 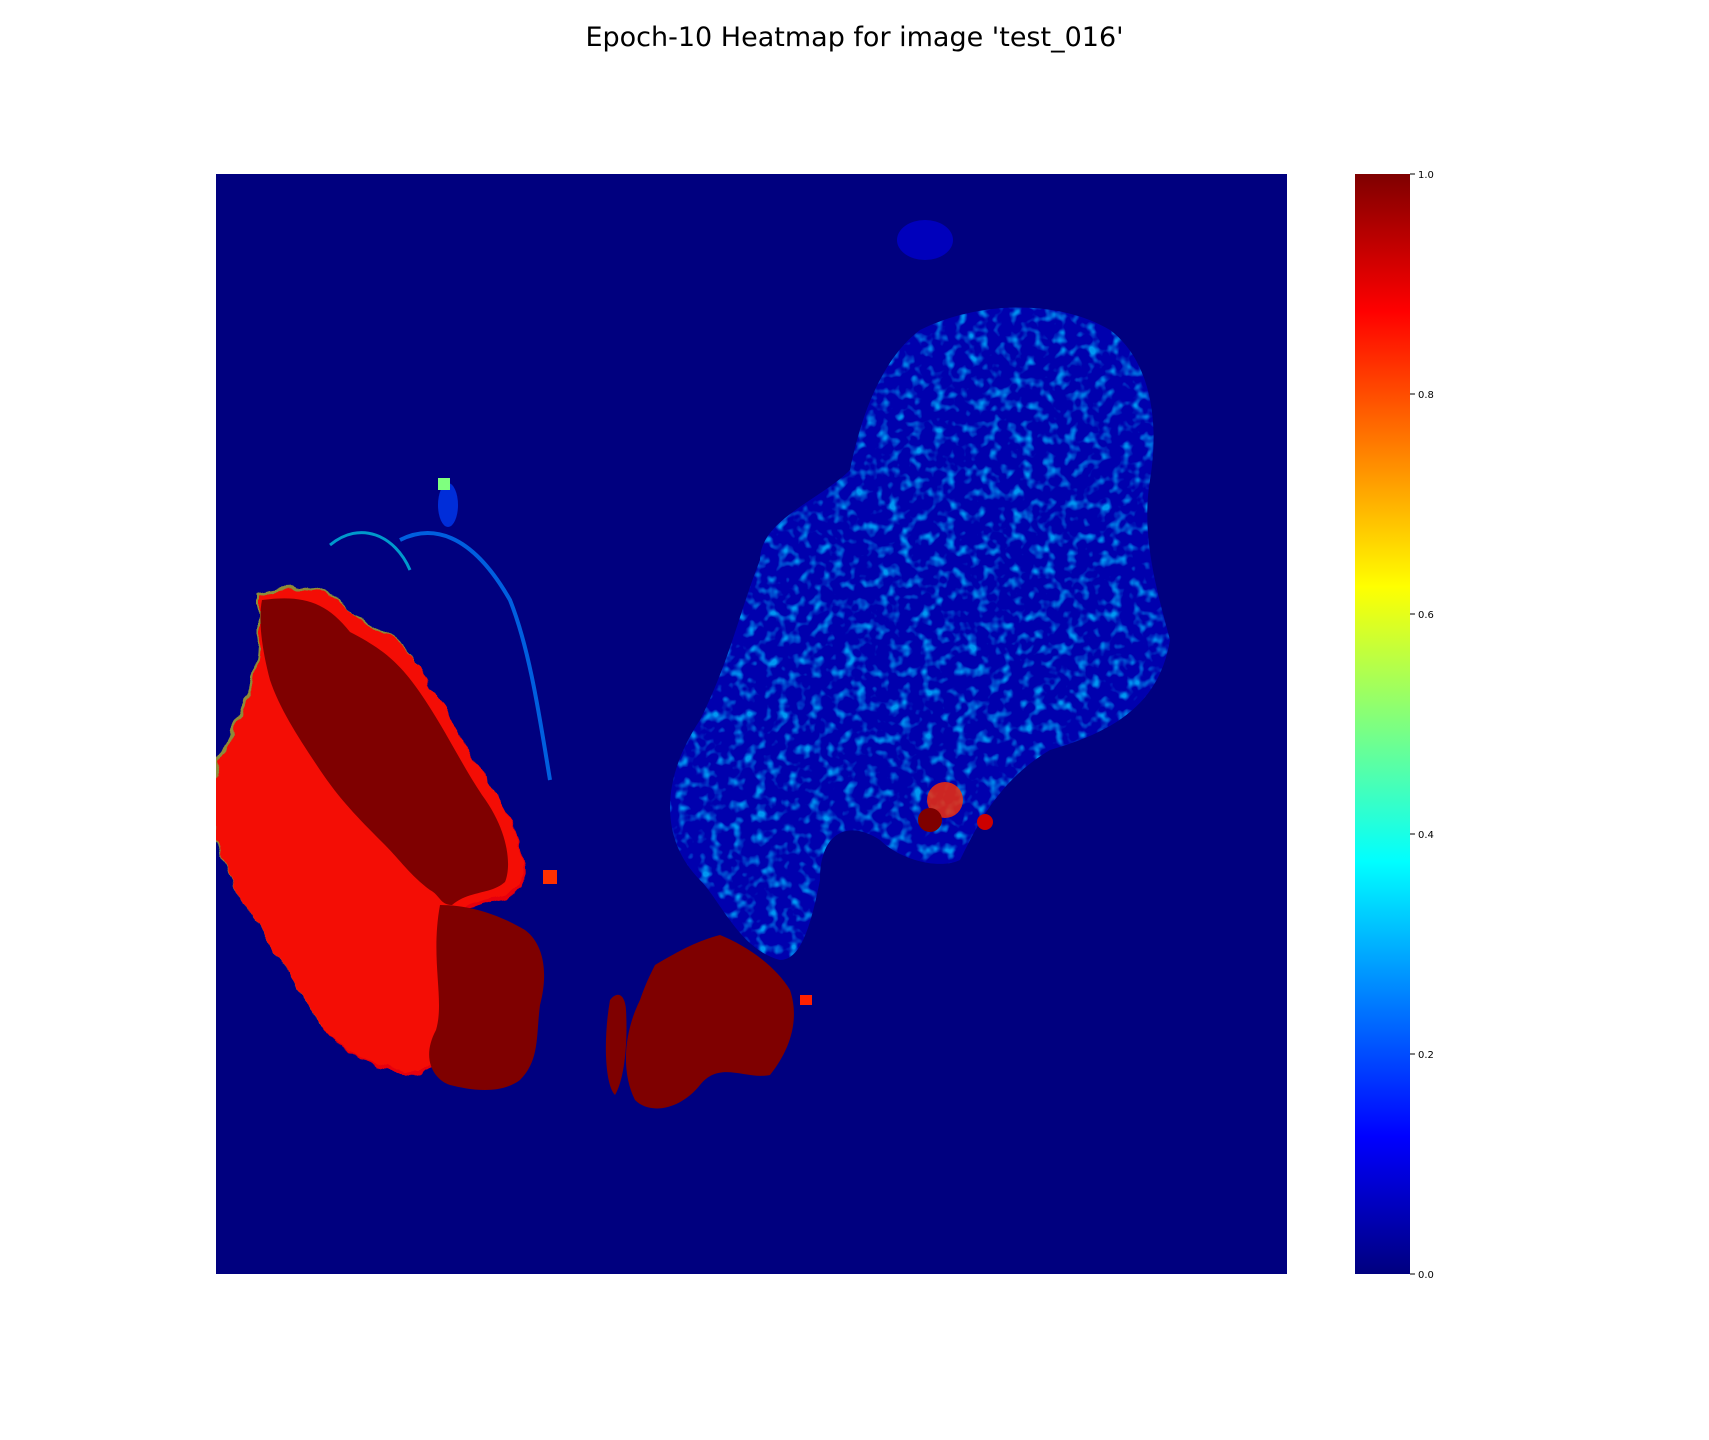 What do you see at coordinates (527, 853) in the screenshot?
I see `heatmap-lobes` at bounding box center [527, 853].